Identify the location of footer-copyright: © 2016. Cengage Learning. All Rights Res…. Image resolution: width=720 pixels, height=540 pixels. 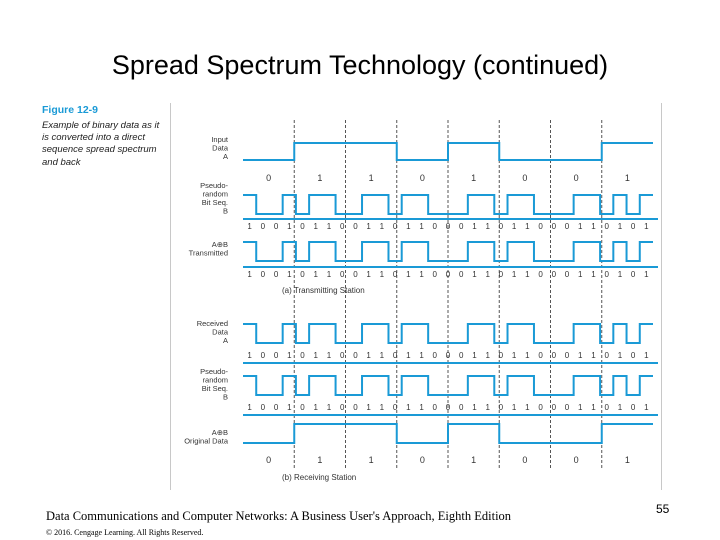
(125, 532).